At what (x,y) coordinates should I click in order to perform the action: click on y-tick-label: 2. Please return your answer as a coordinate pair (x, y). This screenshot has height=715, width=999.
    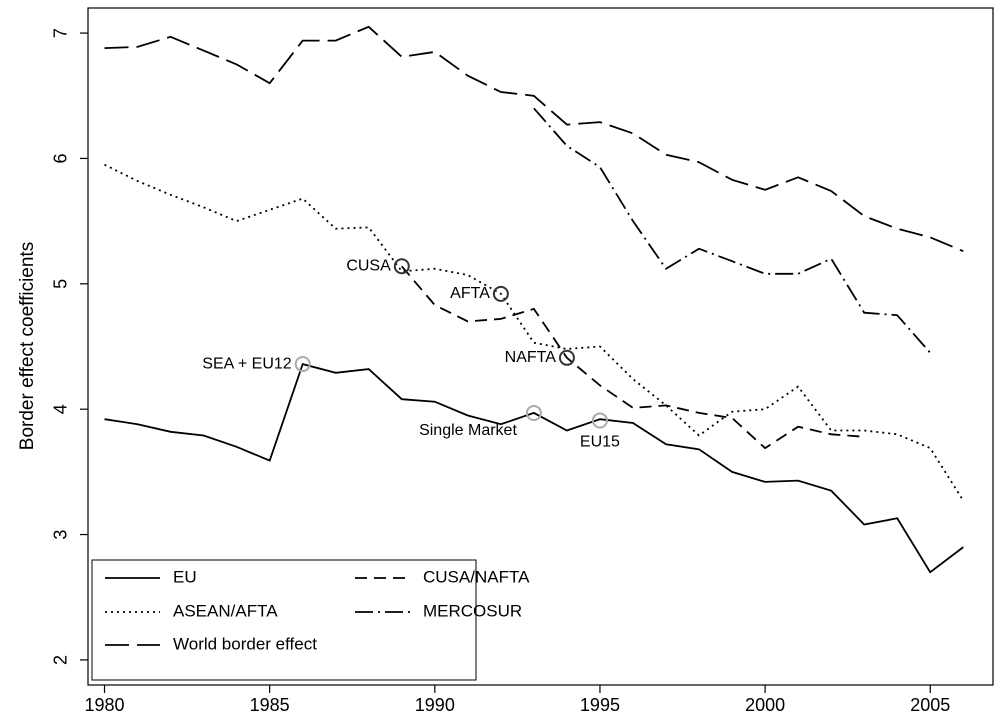
    Looking at the image, I should click on (61, 660).